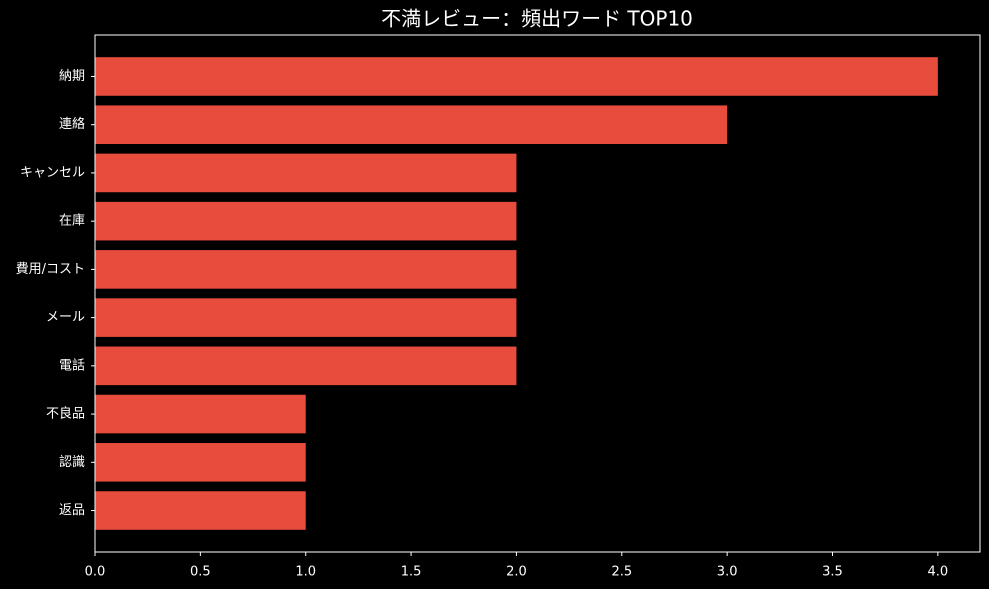  What do you see at coordinates (537, 19) in the screenshot?
I see `chart-title: 不満レビュー：頻出ワード TOP10` at bounding box center [537, 19].